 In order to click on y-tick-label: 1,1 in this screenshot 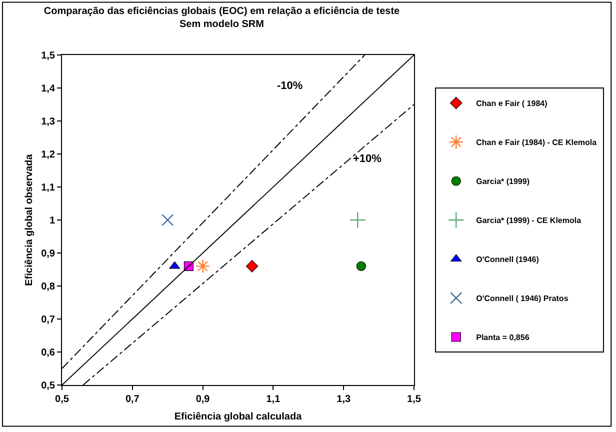, I will do `click(48, 188)`.